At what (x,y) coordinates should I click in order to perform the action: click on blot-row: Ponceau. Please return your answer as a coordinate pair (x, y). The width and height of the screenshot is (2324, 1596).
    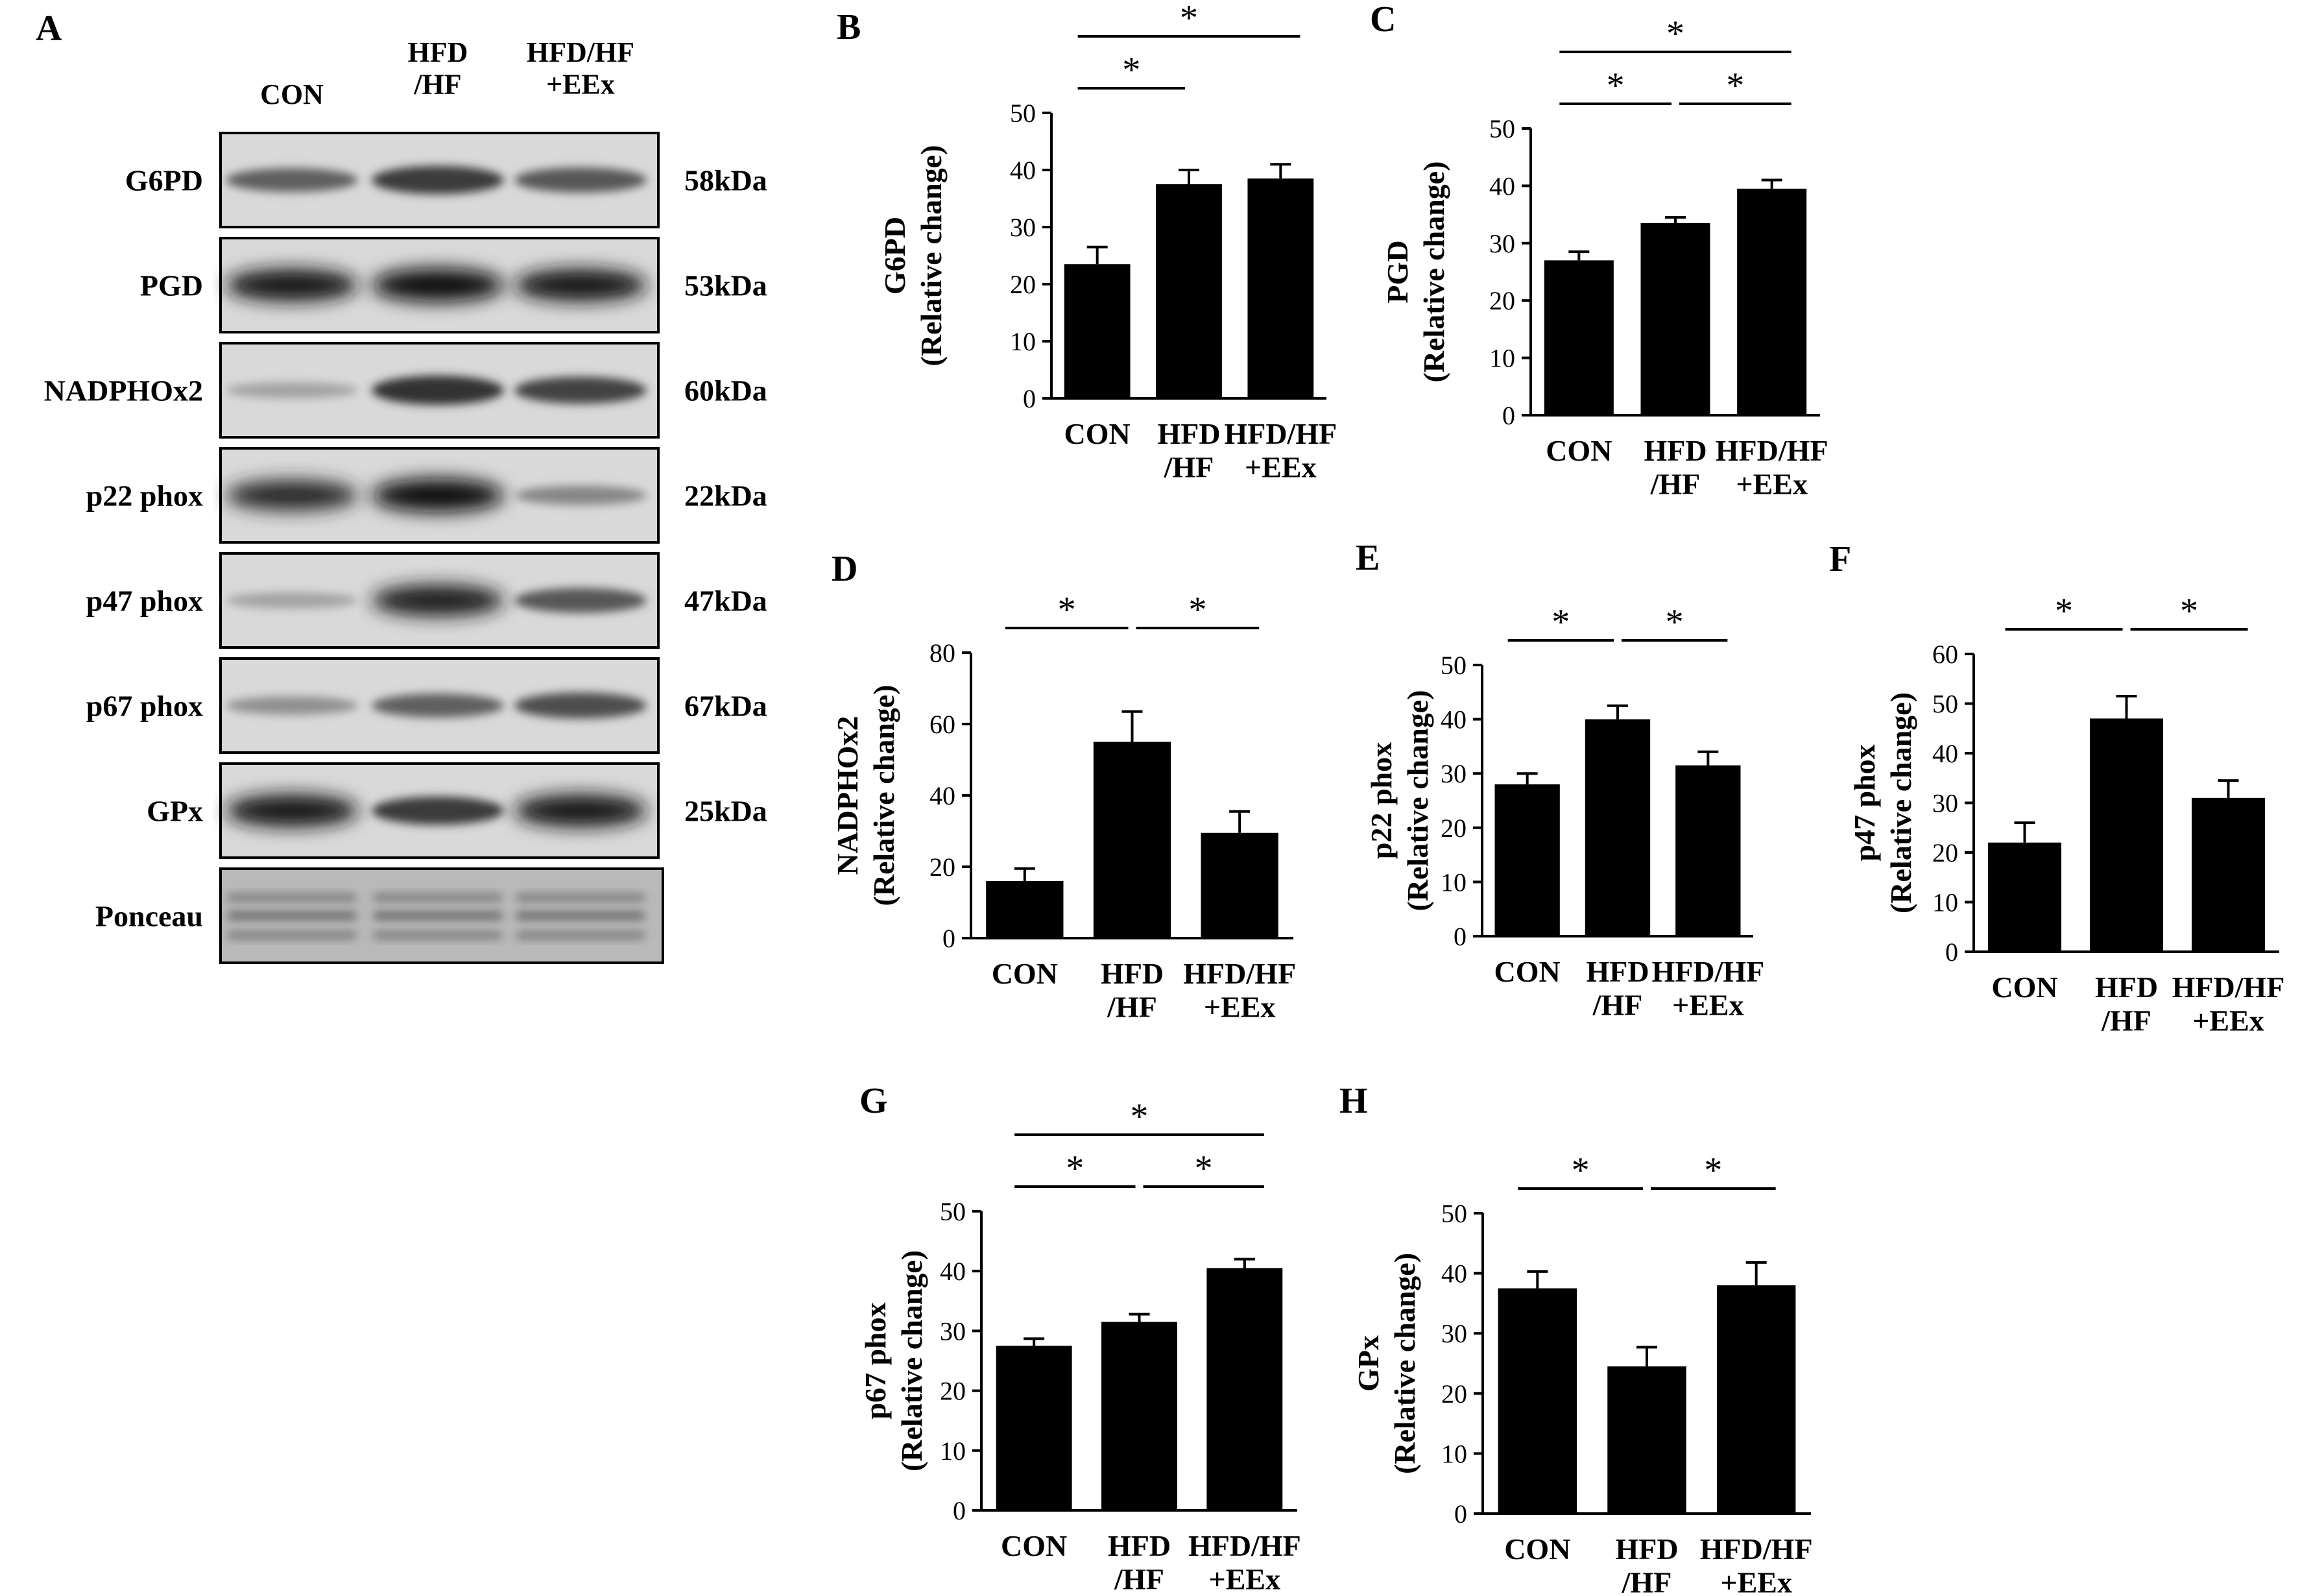
    Looking at the image, I should click on (379, 915).